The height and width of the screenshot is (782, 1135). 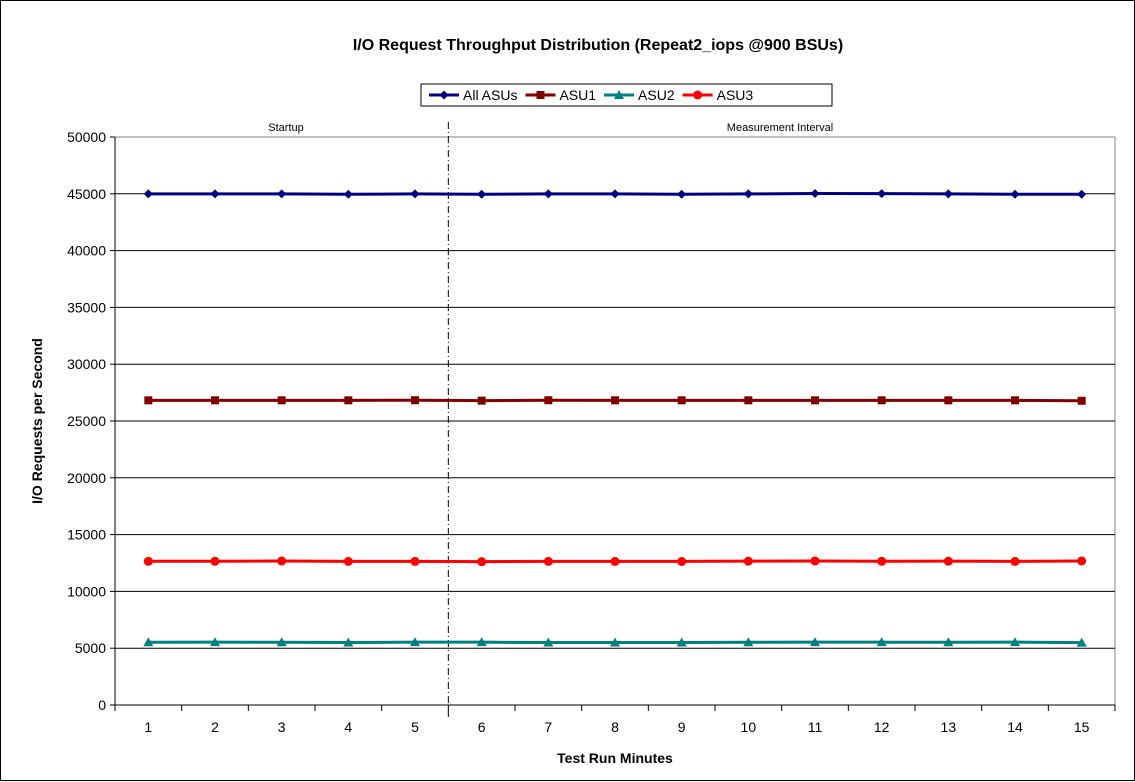 I want to click on y-tick-label: 15000, so click(x=86, y=535).